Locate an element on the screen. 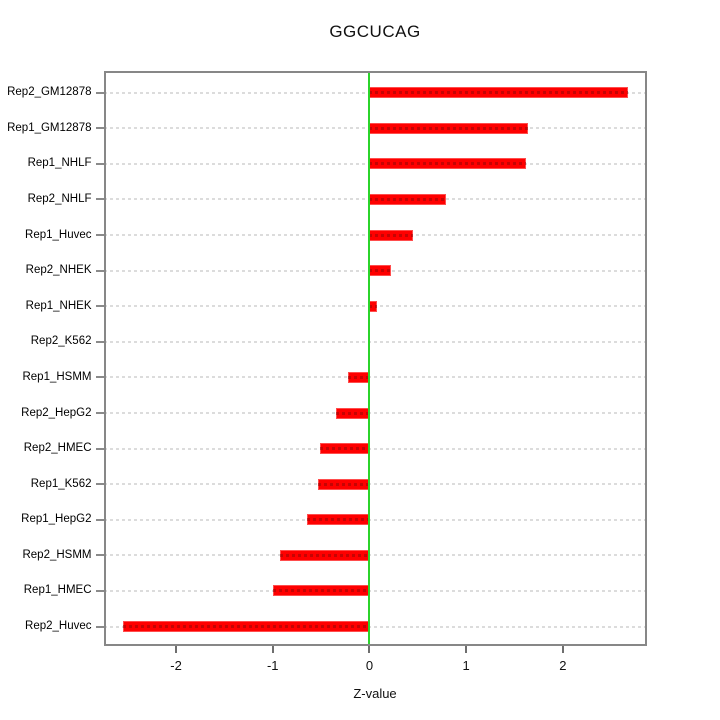 This screenshot has width=720, height=720. category-label: Rep2_K562 is located at coordinates (61, 341).